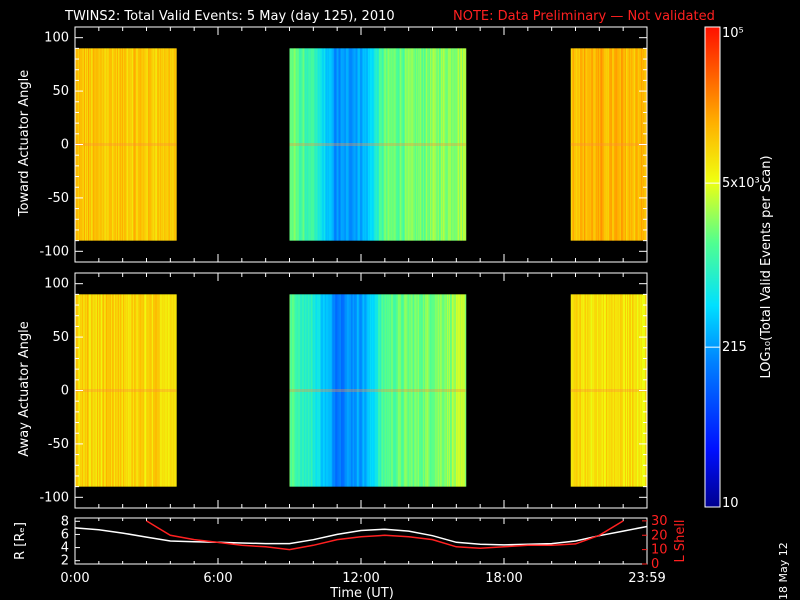 The image size is (800, 600). What do you see at coordinates (584, 16) in the screenshot?
I see `preliminary-note: NOTE: Data Preliminary — Not validated` at bounding box center [584, 16].